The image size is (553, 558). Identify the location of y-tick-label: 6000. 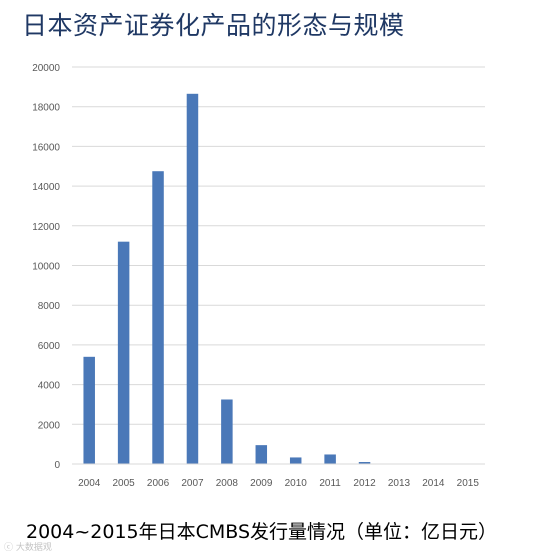
(49, 346).